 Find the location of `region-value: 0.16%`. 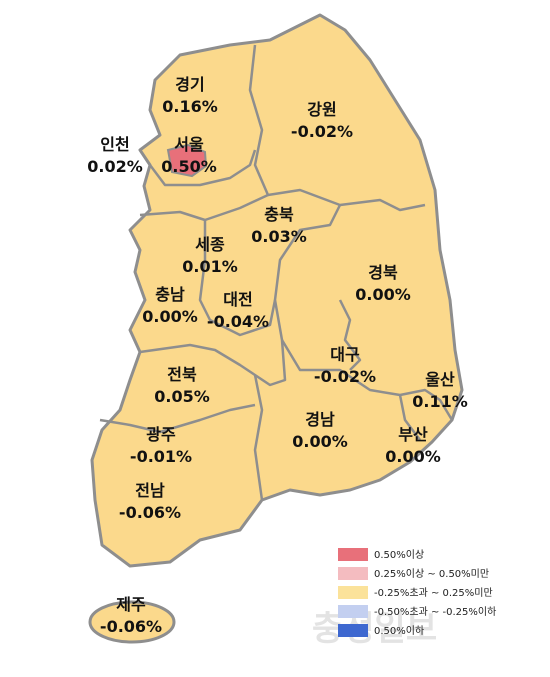

region-value: 0.16% is located at coordinates (190, 106).